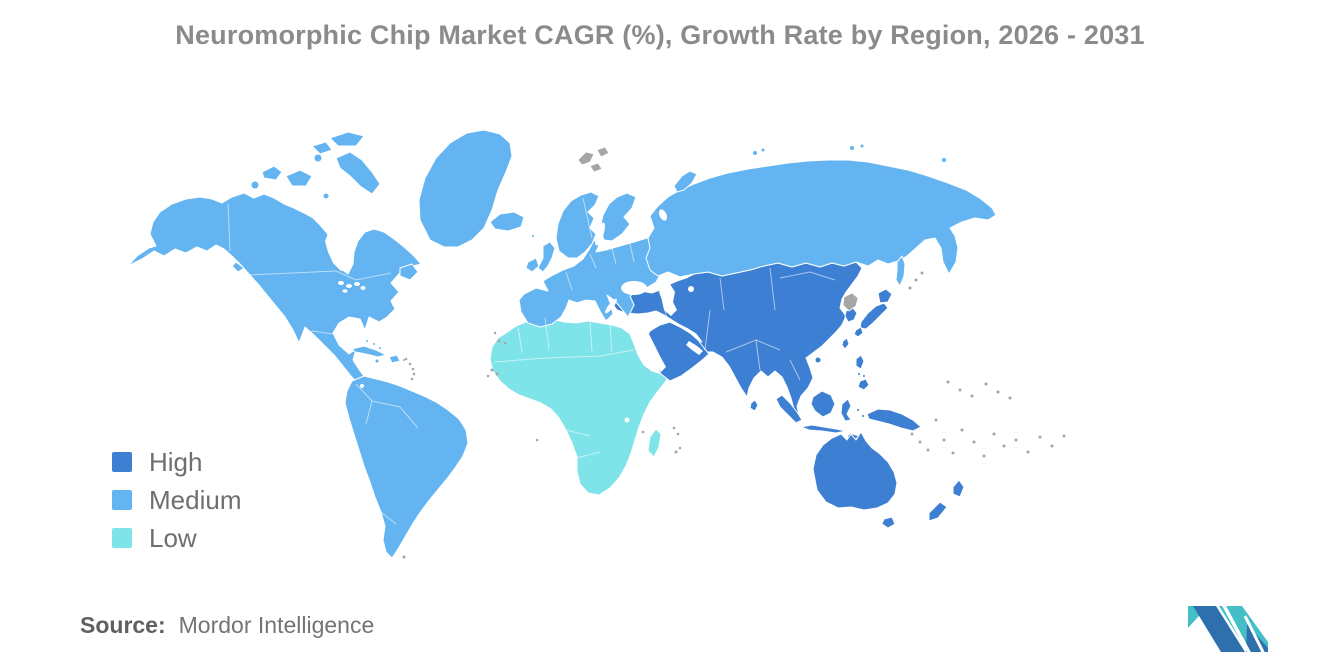  Describe the element at coordinates (122, 500) in the screenshot. I see `legend-swatch-medium` at that location.